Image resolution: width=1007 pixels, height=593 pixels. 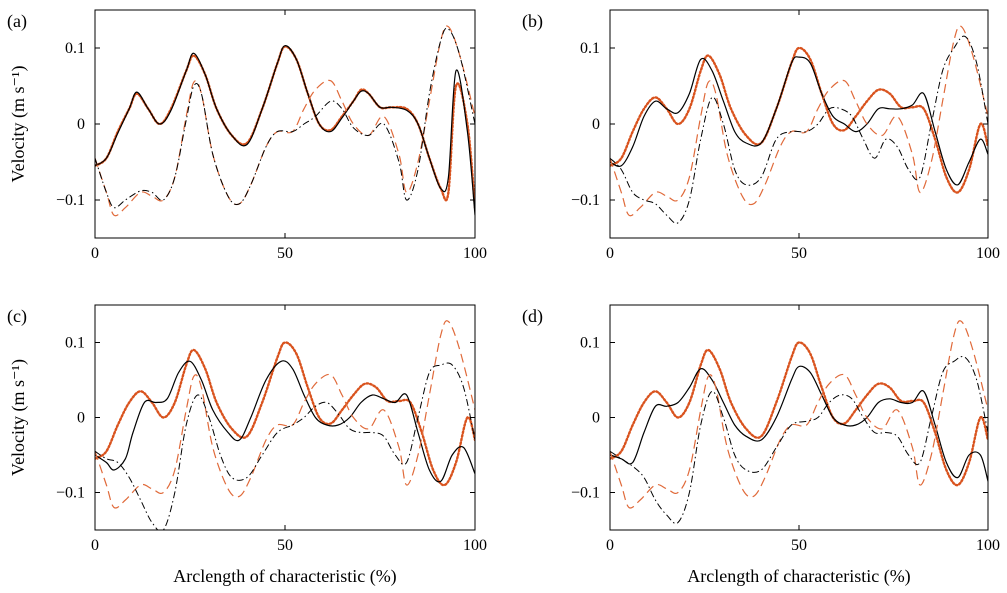 What do you see at coordinates (532, 316) in the screenshot?
I see `panel-label: (d)` at bounding box center [532, 316].